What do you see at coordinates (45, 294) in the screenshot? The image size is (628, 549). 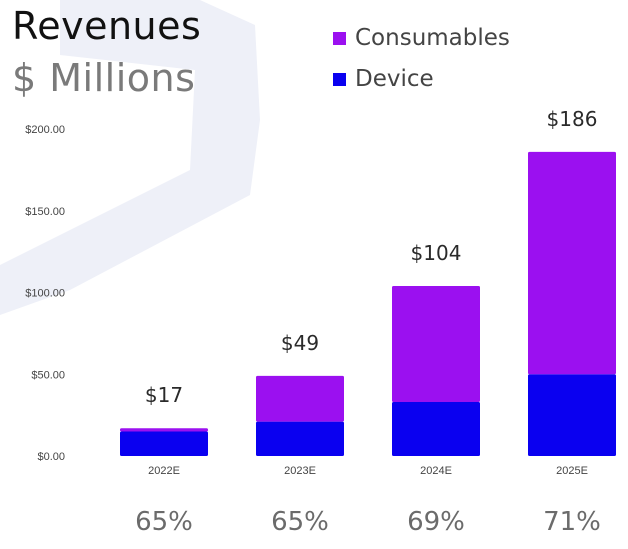 I see `y-tick-label: $100.00` at bounding box center [45, 294].